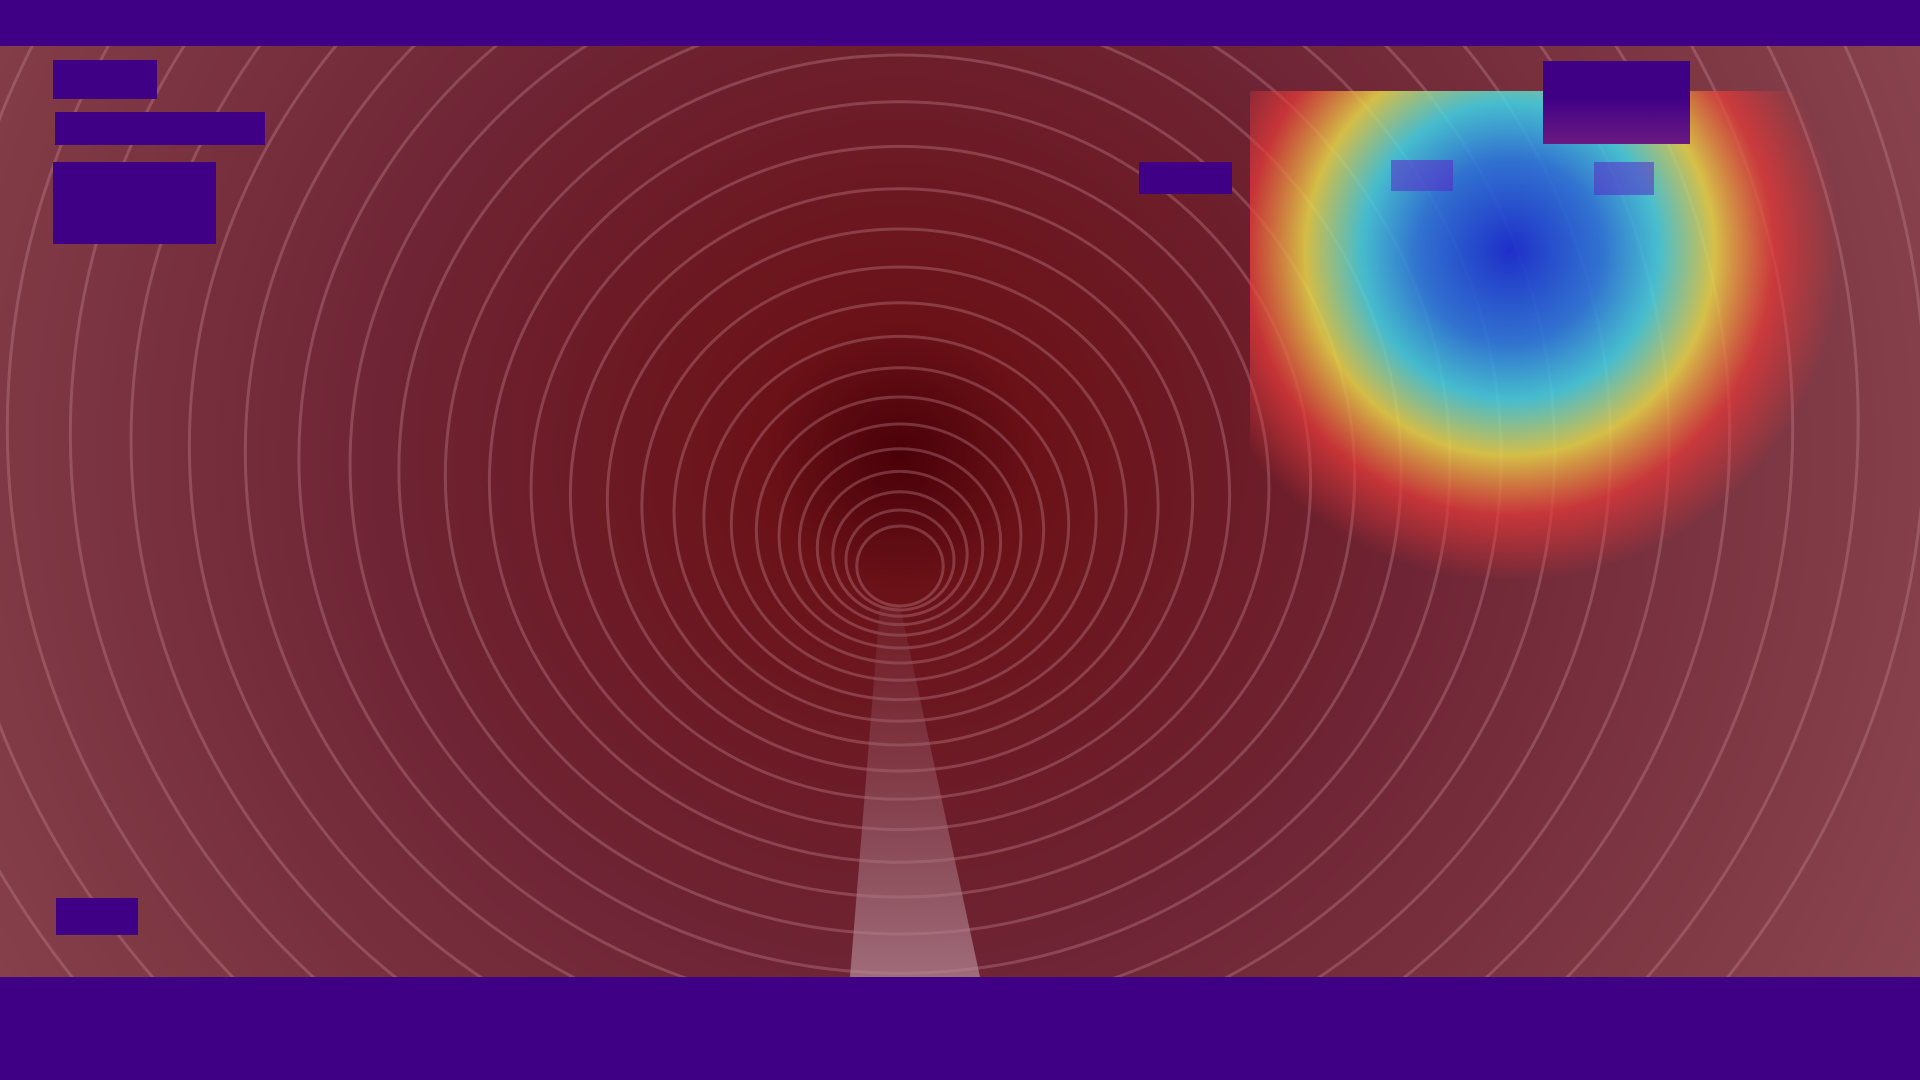  Describe the element at coordinates (134, 203) in the screenshot. I see `redacted-info-block` at that location.